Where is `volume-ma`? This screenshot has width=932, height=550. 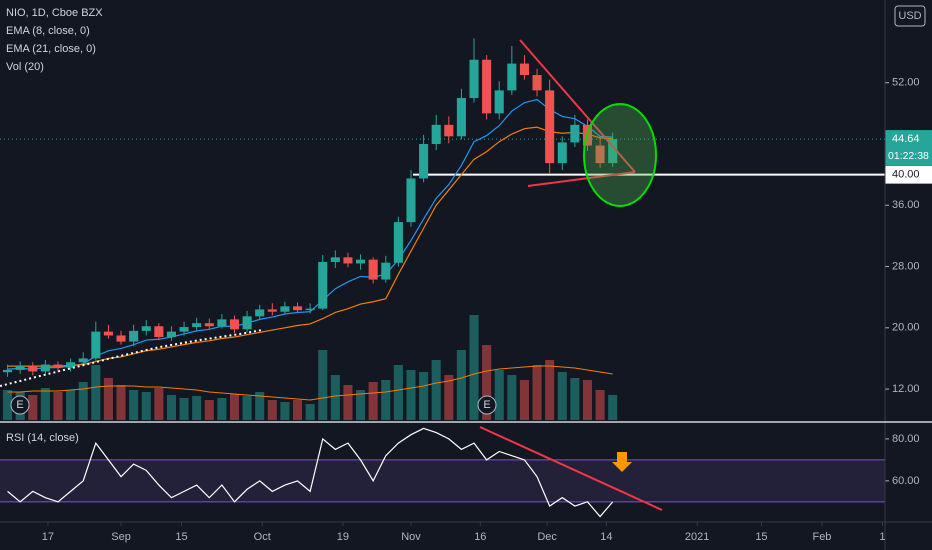
volume-ma is located at coordinates (310, 383).